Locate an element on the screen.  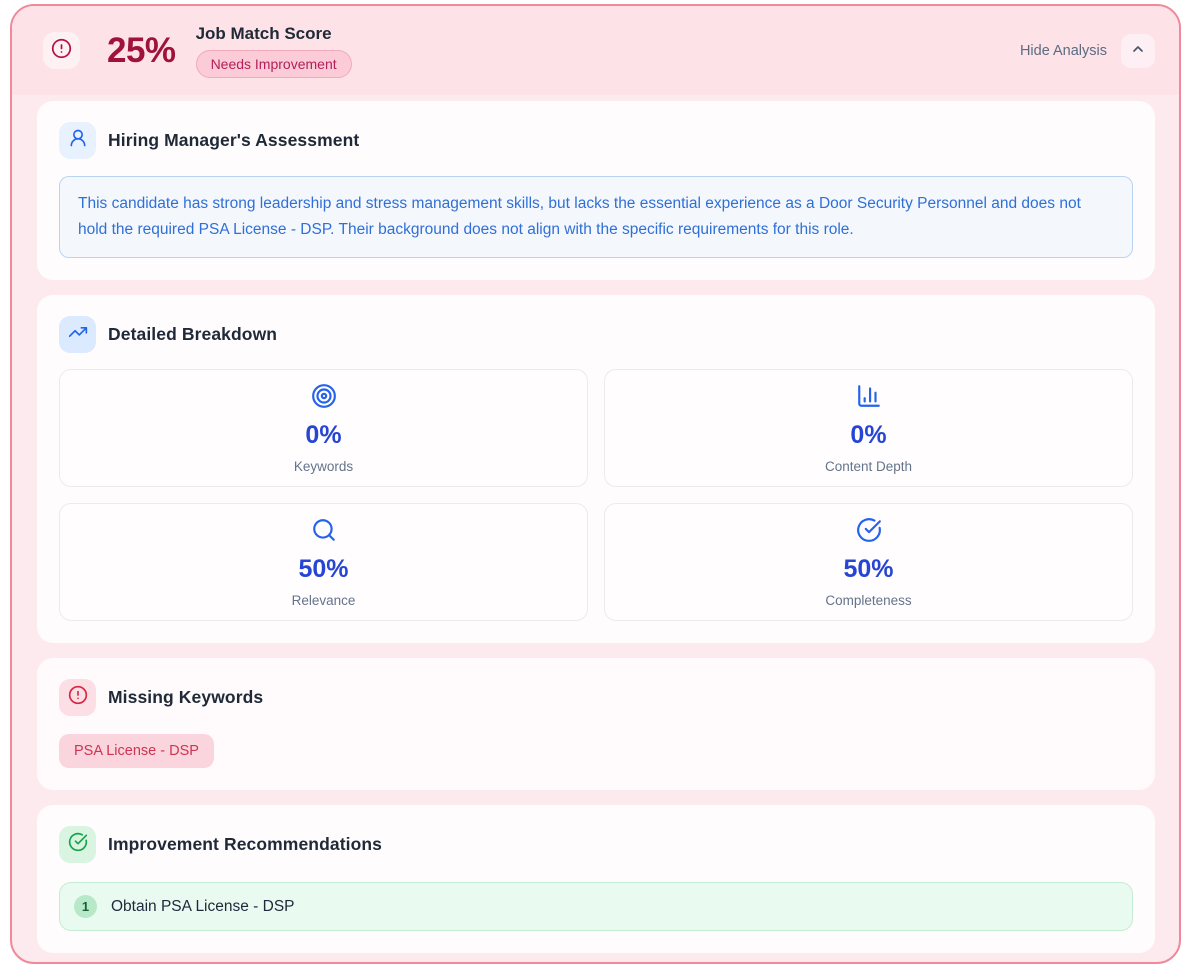
metric-label: Completeness is located at coordinates (868, 600).